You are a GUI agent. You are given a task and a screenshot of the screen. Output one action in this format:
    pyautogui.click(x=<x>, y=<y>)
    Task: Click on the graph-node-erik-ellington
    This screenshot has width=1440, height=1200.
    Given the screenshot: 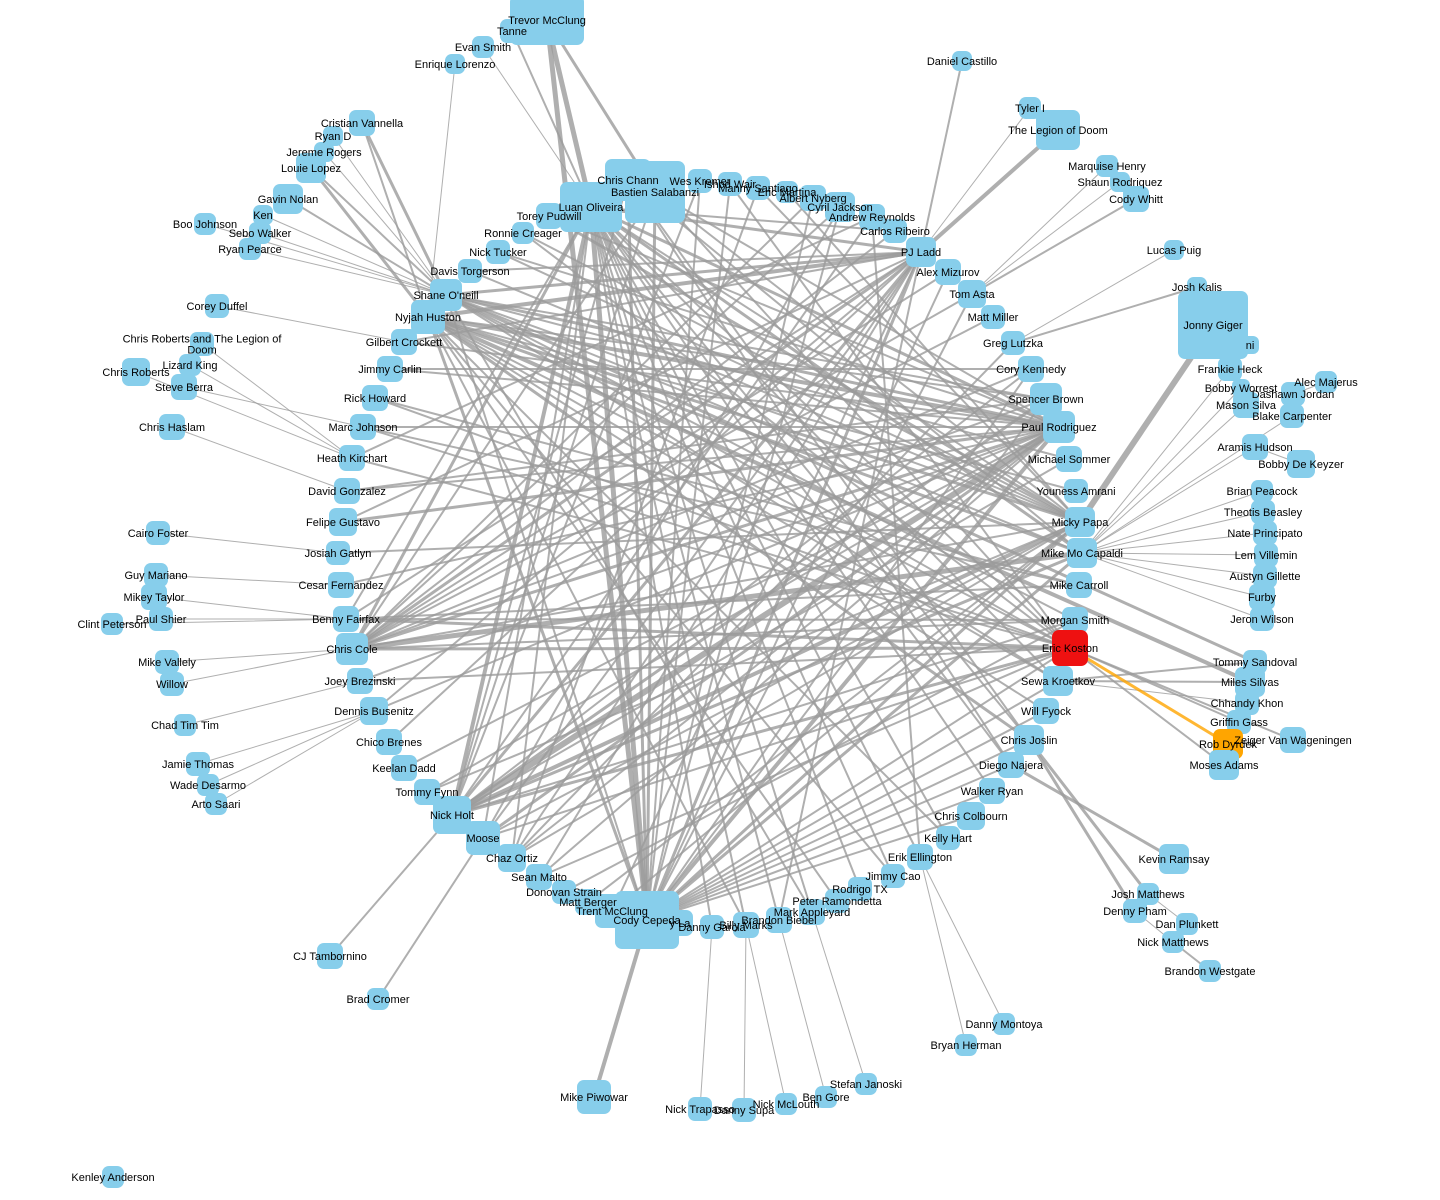 What is the action you would take?
    pyautogui.click(x=920, y=857)
    